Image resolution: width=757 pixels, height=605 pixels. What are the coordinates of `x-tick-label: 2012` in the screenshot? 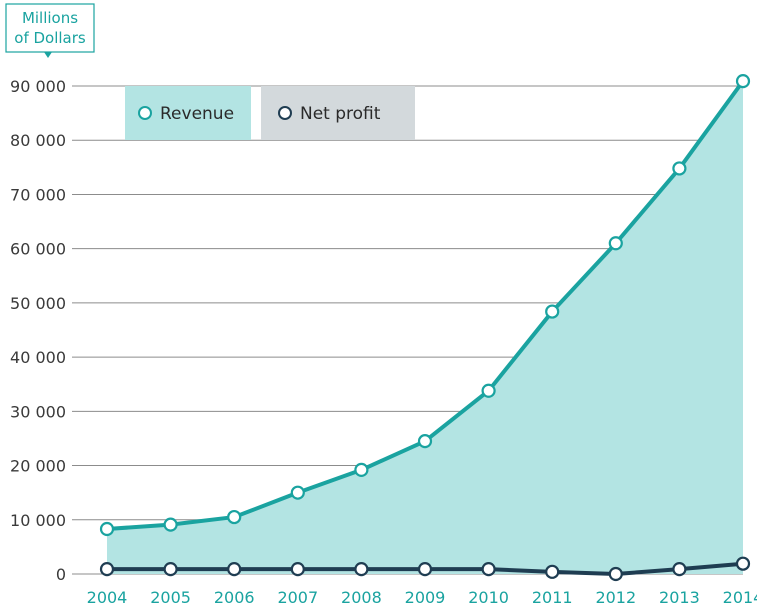 It's located at (615, 596).